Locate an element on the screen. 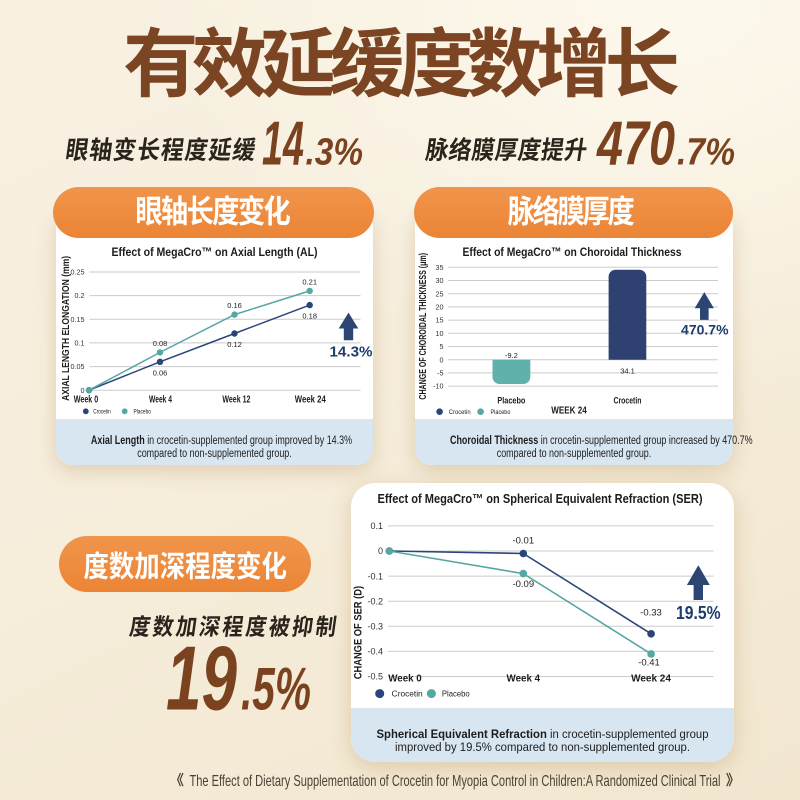 The width and height of the screenshot is (800, 800). svg-text: AXIAL LENGTH ELONGATION (mm) is located at coordinates (66, 328).